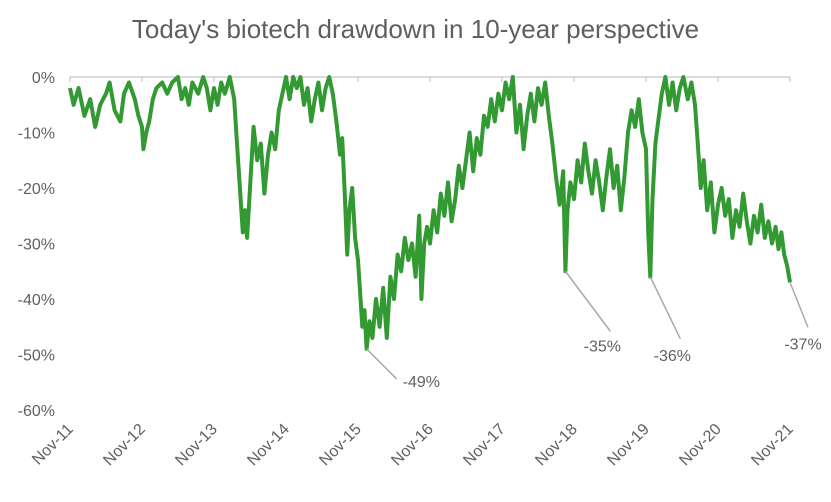 This screenshot has width=831, height=502. What do you see at coordinates (268, 445) in the screenshot?
I see `x-tick-label: Nov-14` at bounding box center [268, 445].